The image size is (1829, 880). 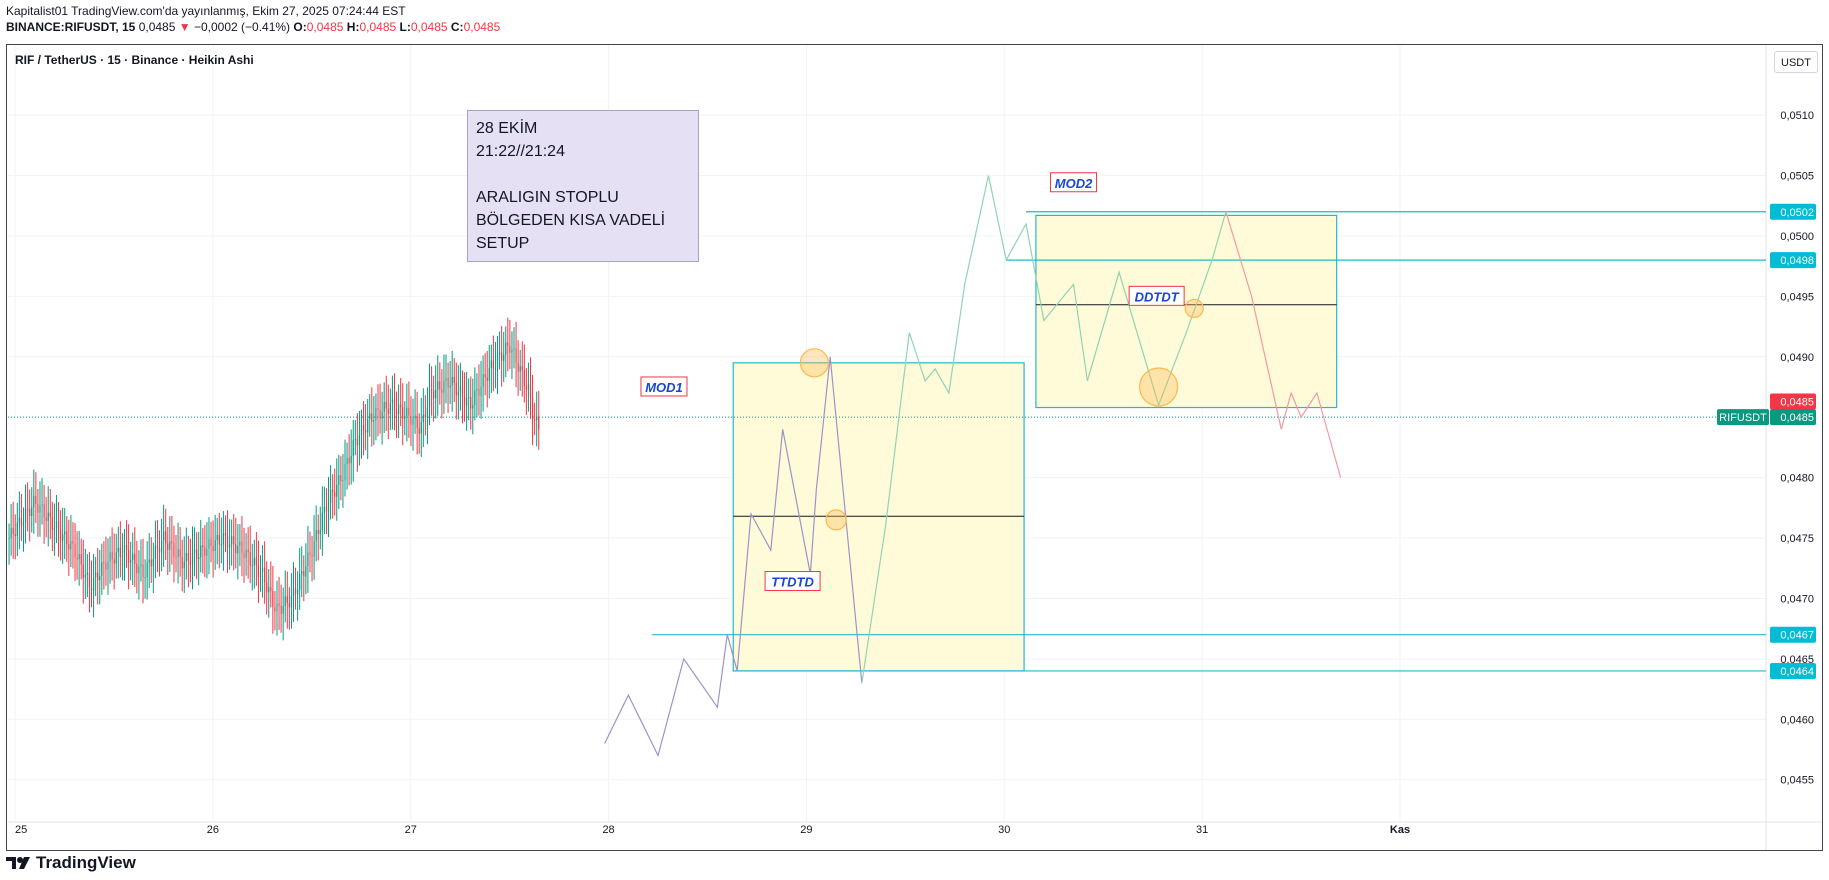 I want to click on x-tick-label: 25, so click(x=21, y=830).